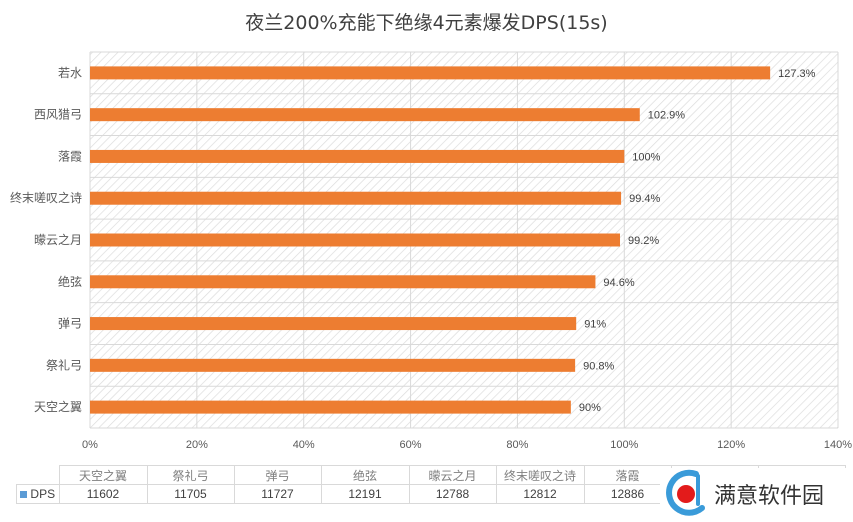 The width and height of the screenshot is (853, 522). What do you see at coordinates (24, 495) in the screenshot?
I see `legend-key-icon` at bounding box center [24, 495].